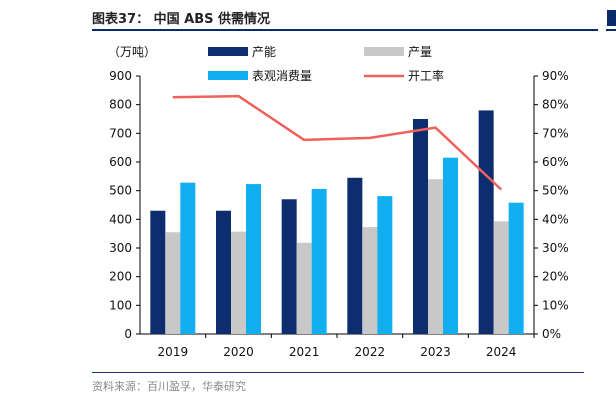  What do you see at coordinates (173, 352) in the screenshot?
I see `x-tick-label: 2019` at bounding box center [173, 352].